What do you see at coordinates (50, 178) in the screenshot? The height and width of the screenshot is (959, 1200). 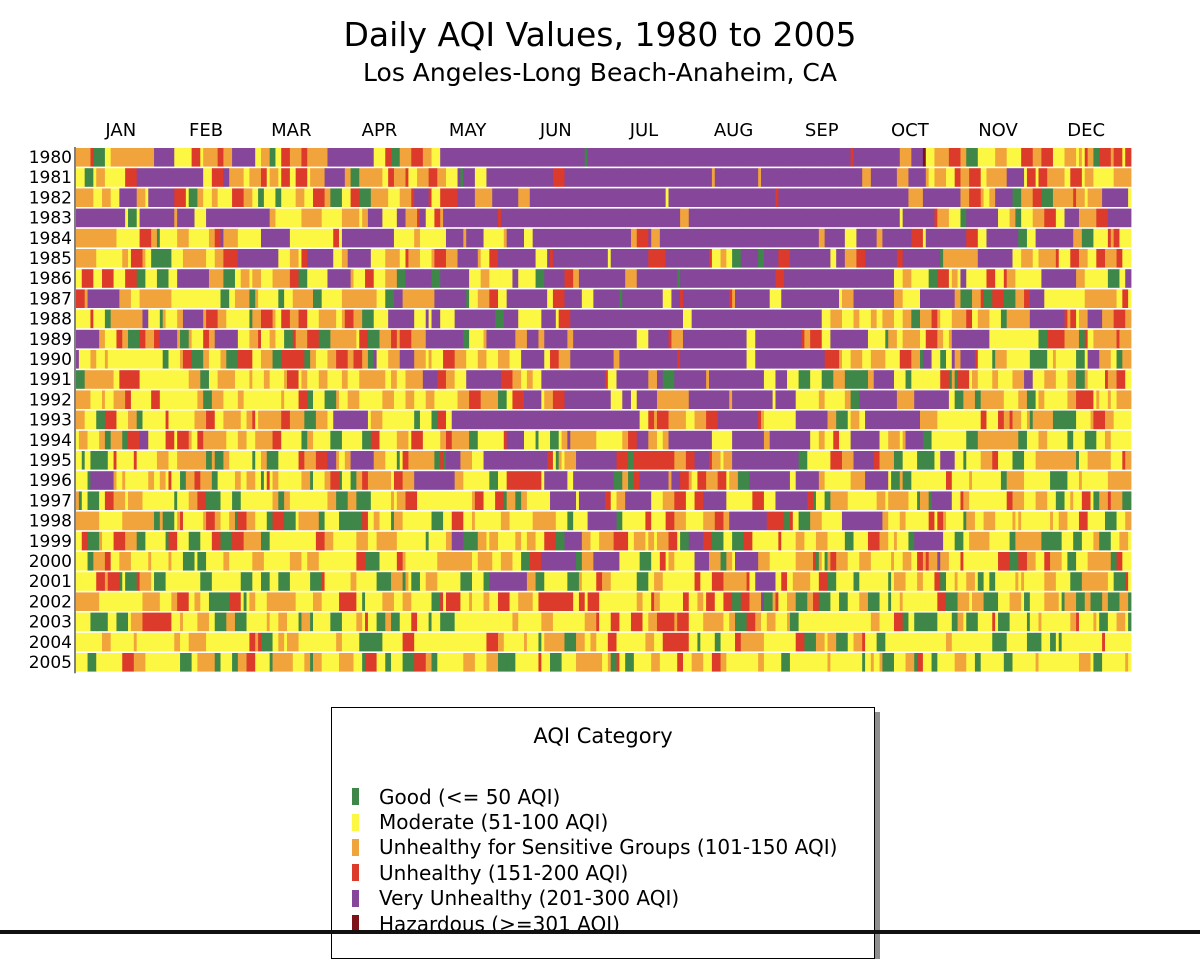 I see `year-label-1981: 1981` at bounding box center [50, 178].